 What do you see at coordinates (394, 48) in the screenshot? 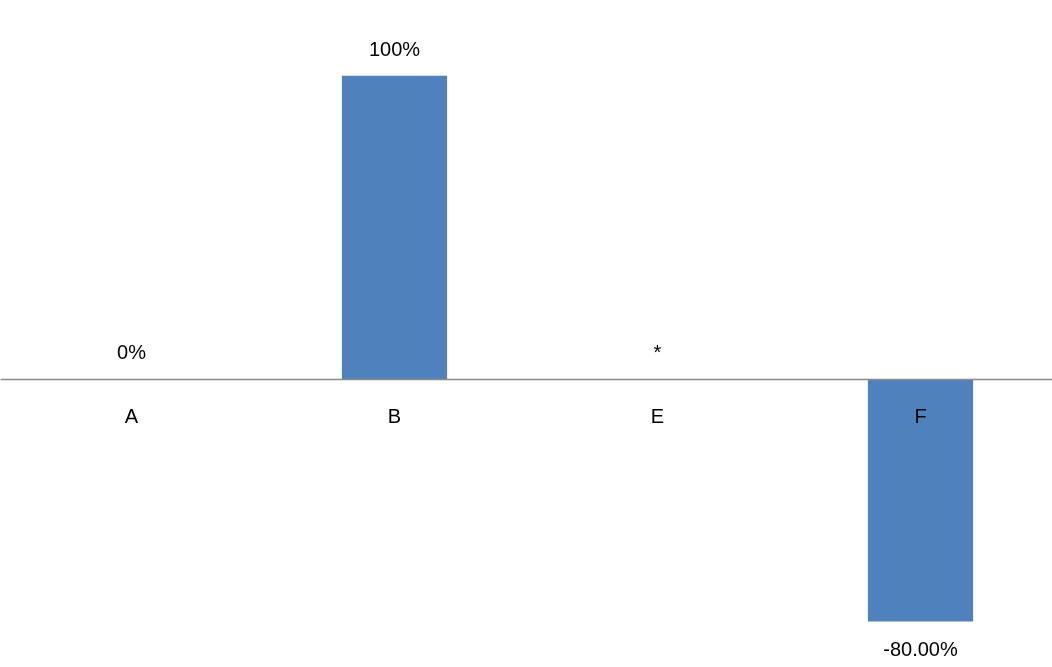
I see `data-label: 100%` at bounding box center [394, 48].